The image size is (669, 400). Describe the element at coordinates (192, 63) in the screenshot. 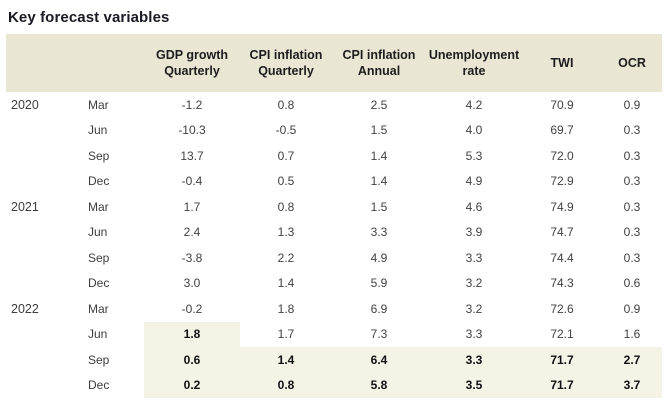

I see `header-gdp-growth: GDP growth Quarterly` at that location.